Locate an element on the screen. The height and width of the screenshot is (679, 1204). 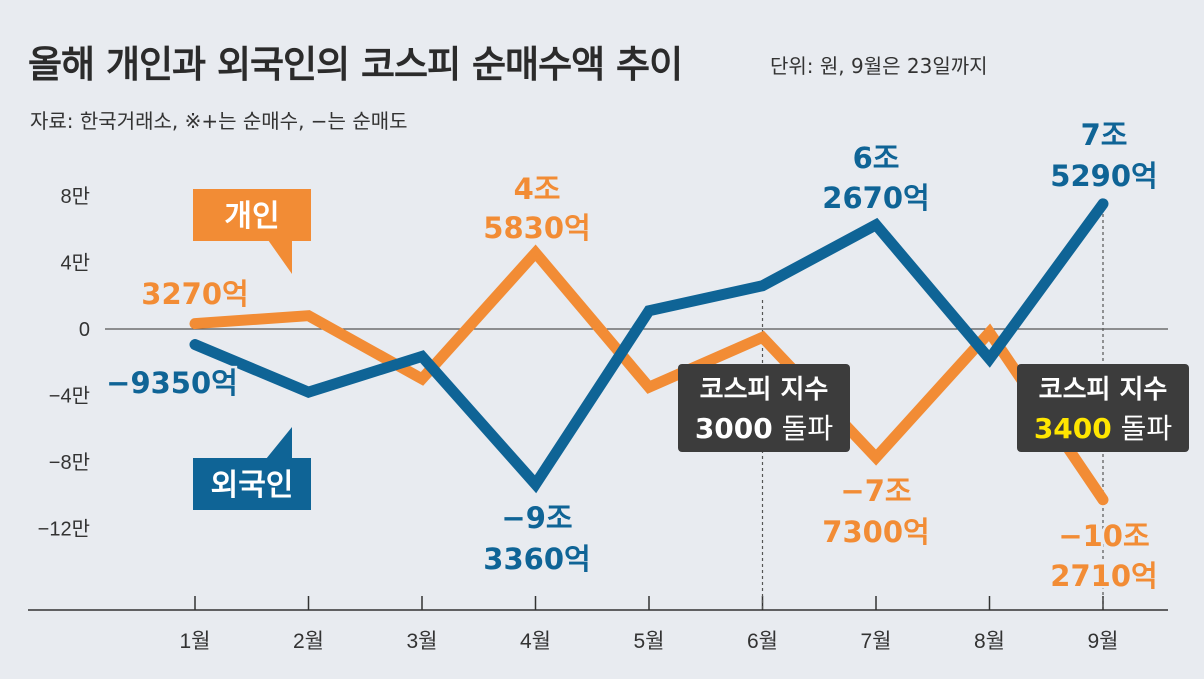
data-label-ind_apr_1: 4조 is located at coordinates (537, 189).